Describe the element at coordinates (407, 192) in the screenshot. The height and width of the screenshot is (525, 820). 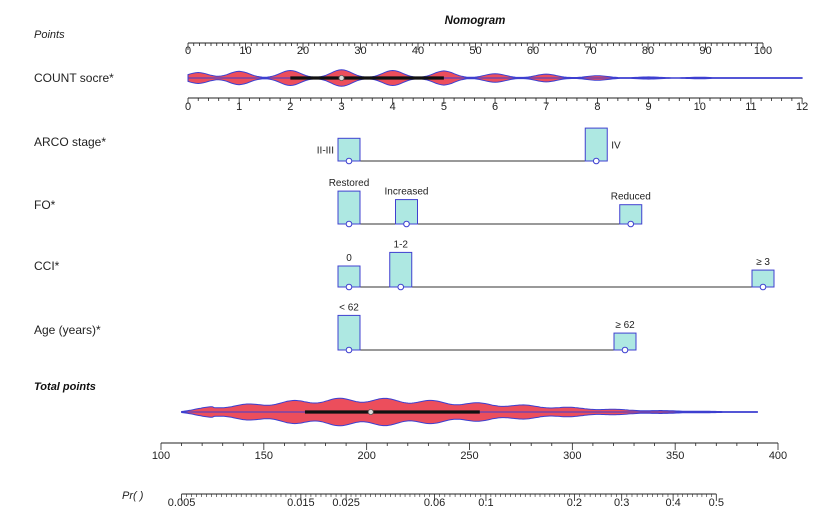
I see `fo-category-label: Increased` at that location.